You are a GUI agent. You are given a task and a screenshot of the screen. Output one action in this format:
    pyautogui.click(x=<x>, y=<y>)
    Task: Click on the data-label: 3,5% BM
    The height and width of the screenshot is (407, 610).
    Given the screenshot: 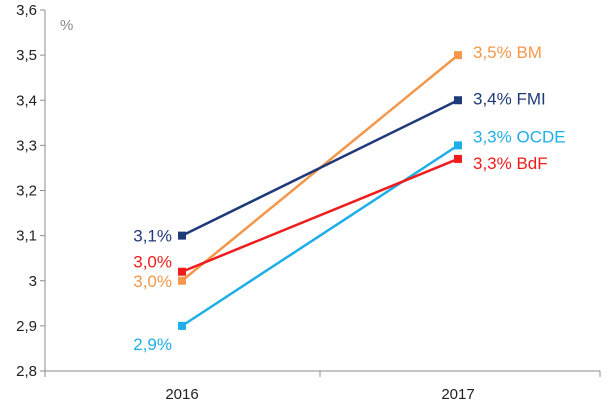 What is the action you would take?
    pyautogui.click(x=507, y=52)
    